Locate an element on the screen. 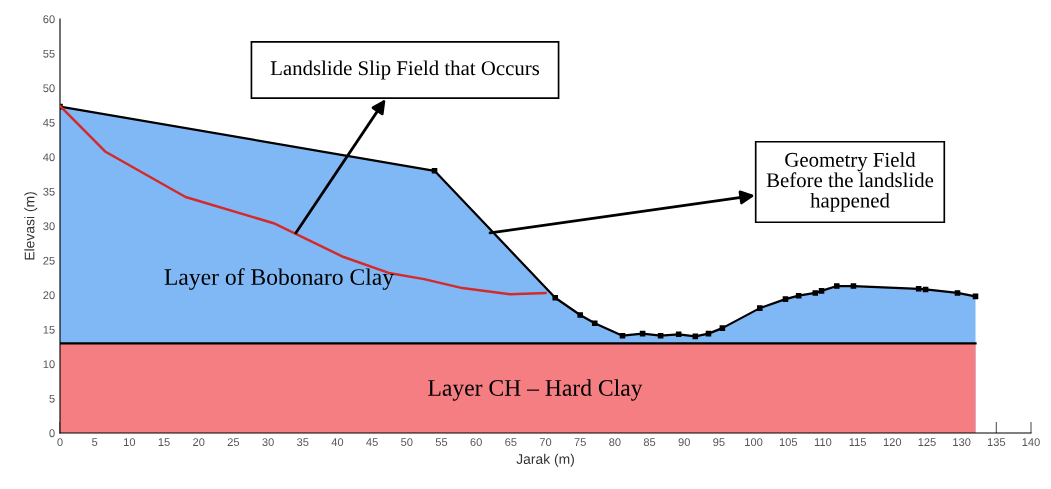 Image resolution: width=1051 pixels, height=489 pixels. x-tick-label: 135 is located at coordinates (996, 442).